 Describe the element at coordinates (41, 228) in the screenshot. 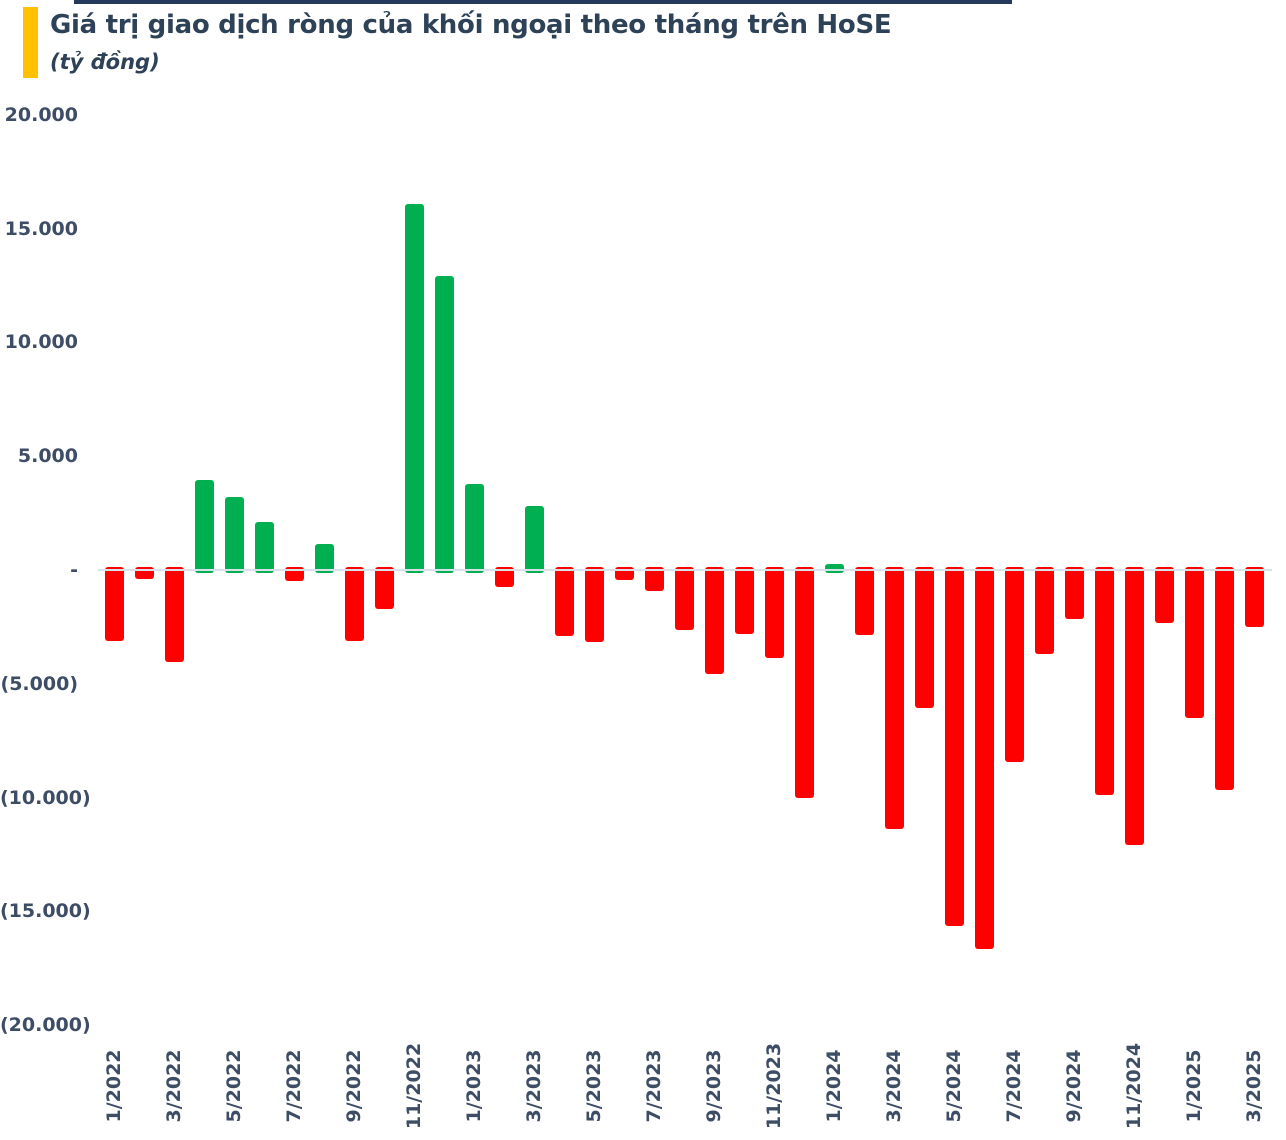

I see `y-axis-label: 15.000` at that location.